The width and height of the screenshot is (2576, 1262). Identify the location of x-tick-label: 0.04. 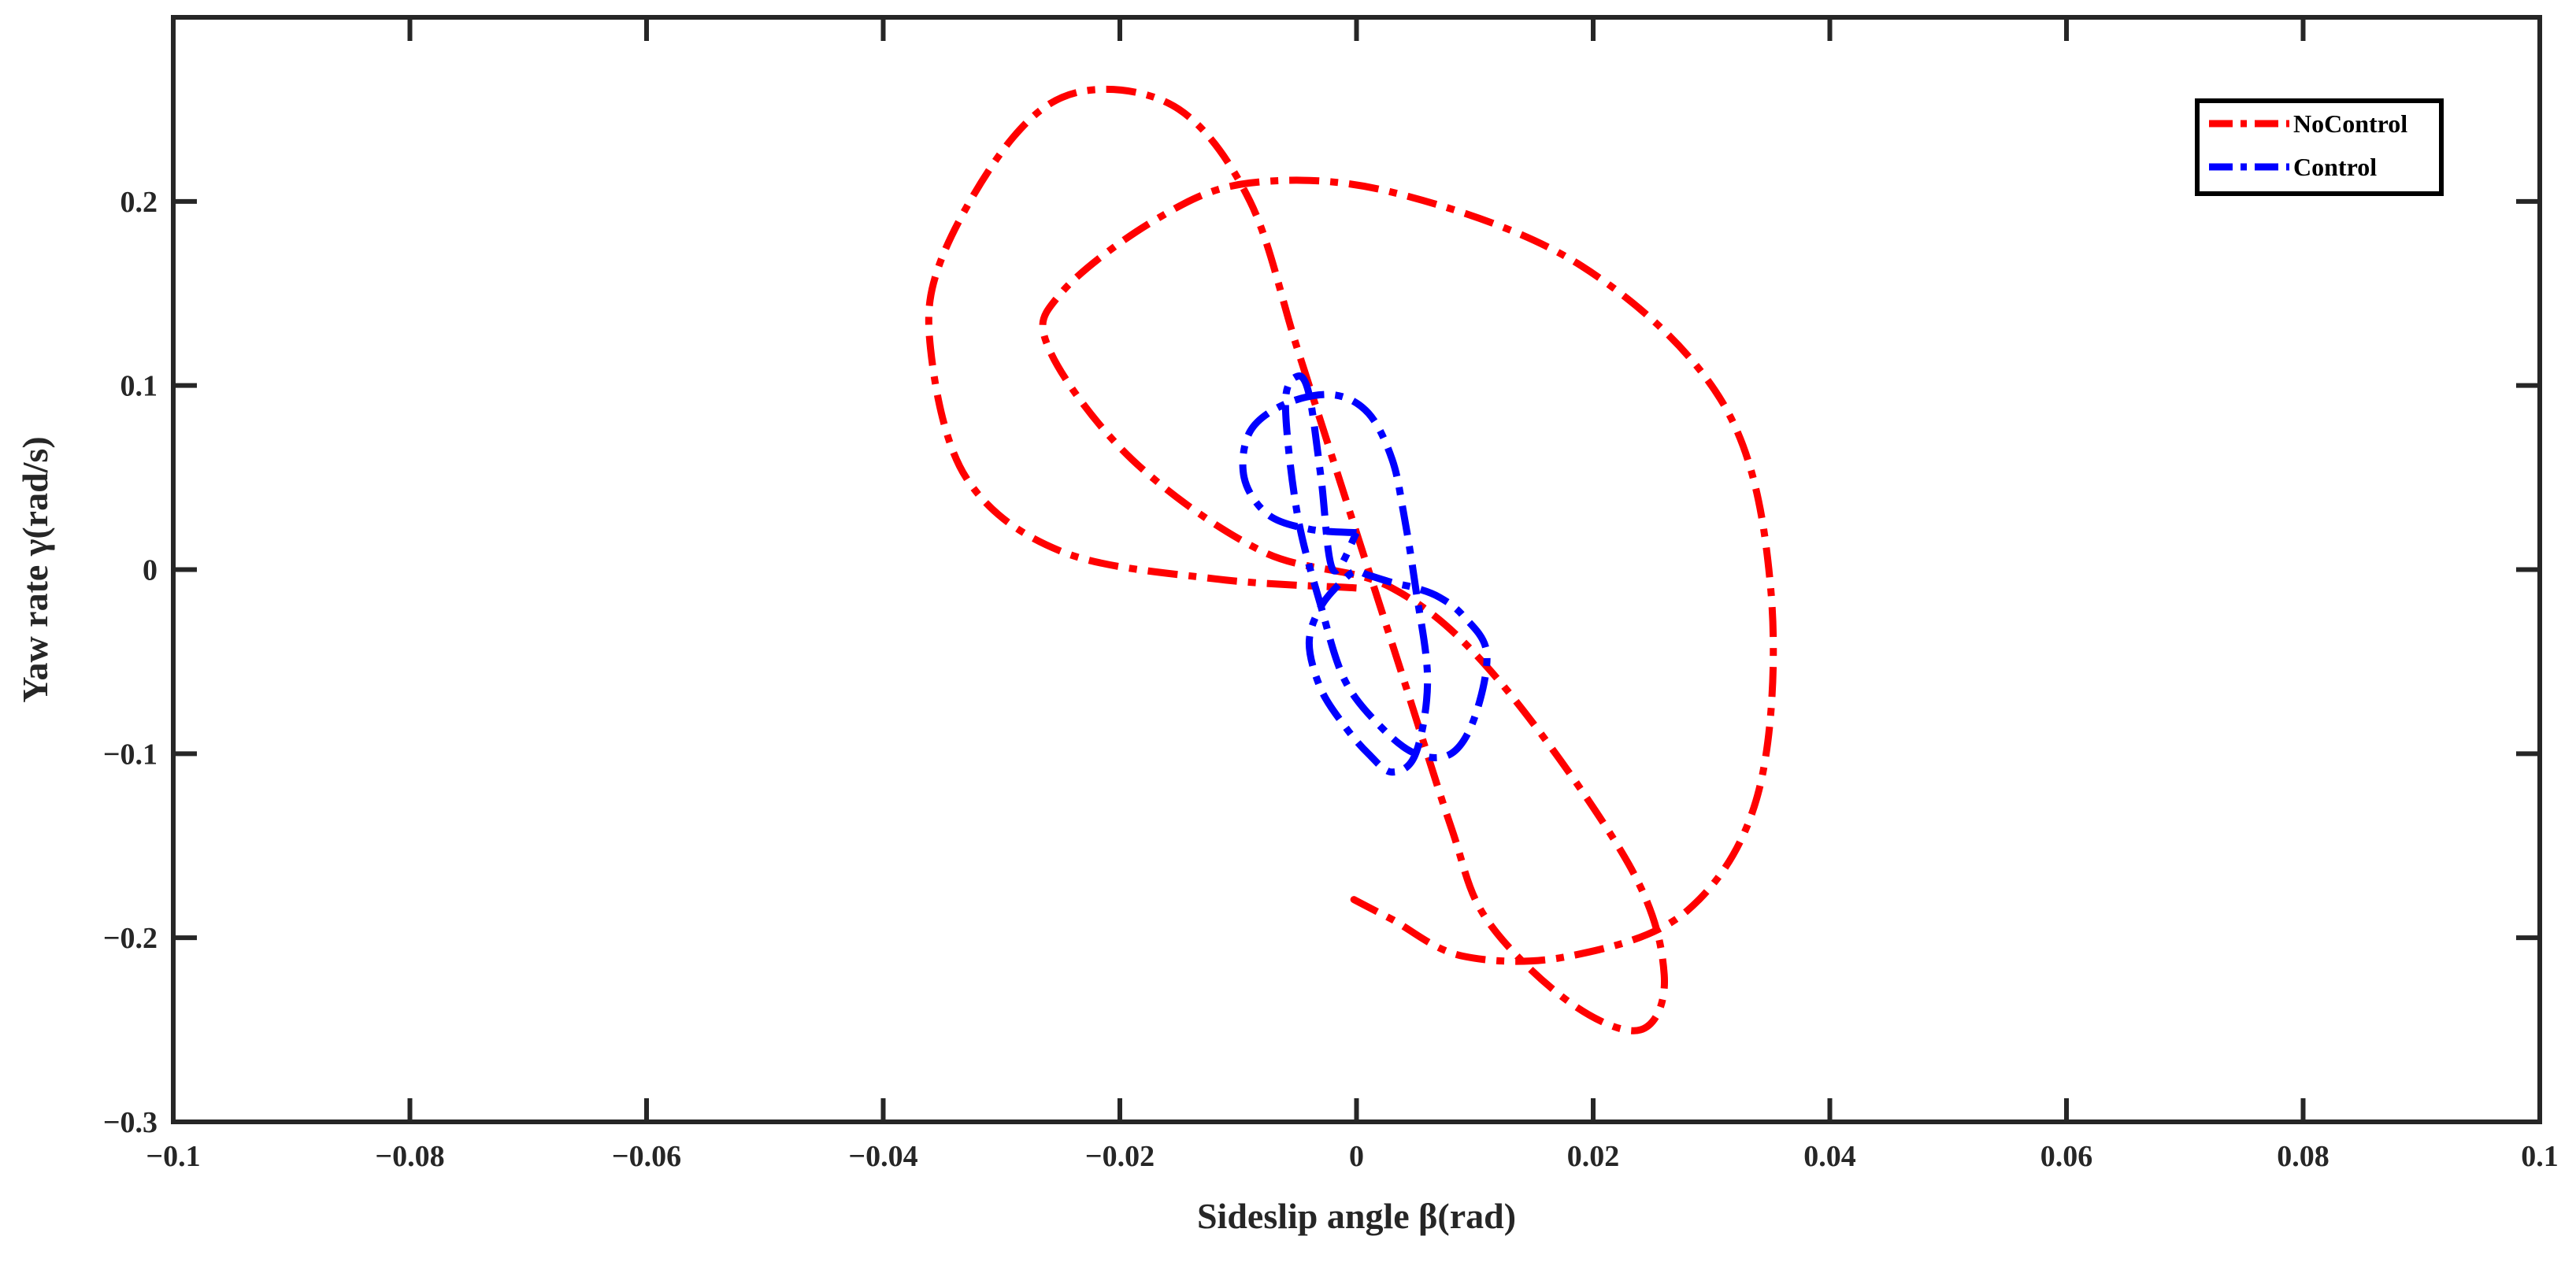
(1829, 1156).